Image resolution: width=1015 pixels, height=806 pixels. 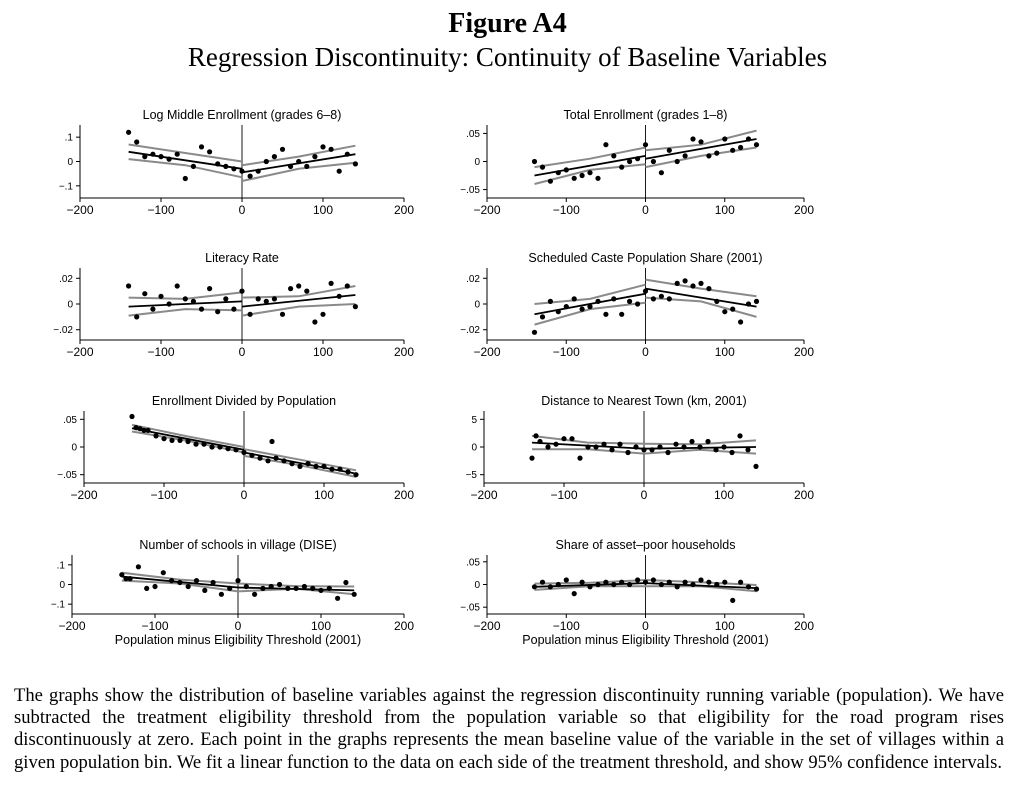 I want to click on y-tick-label: 0, so click(x=474, y=448).